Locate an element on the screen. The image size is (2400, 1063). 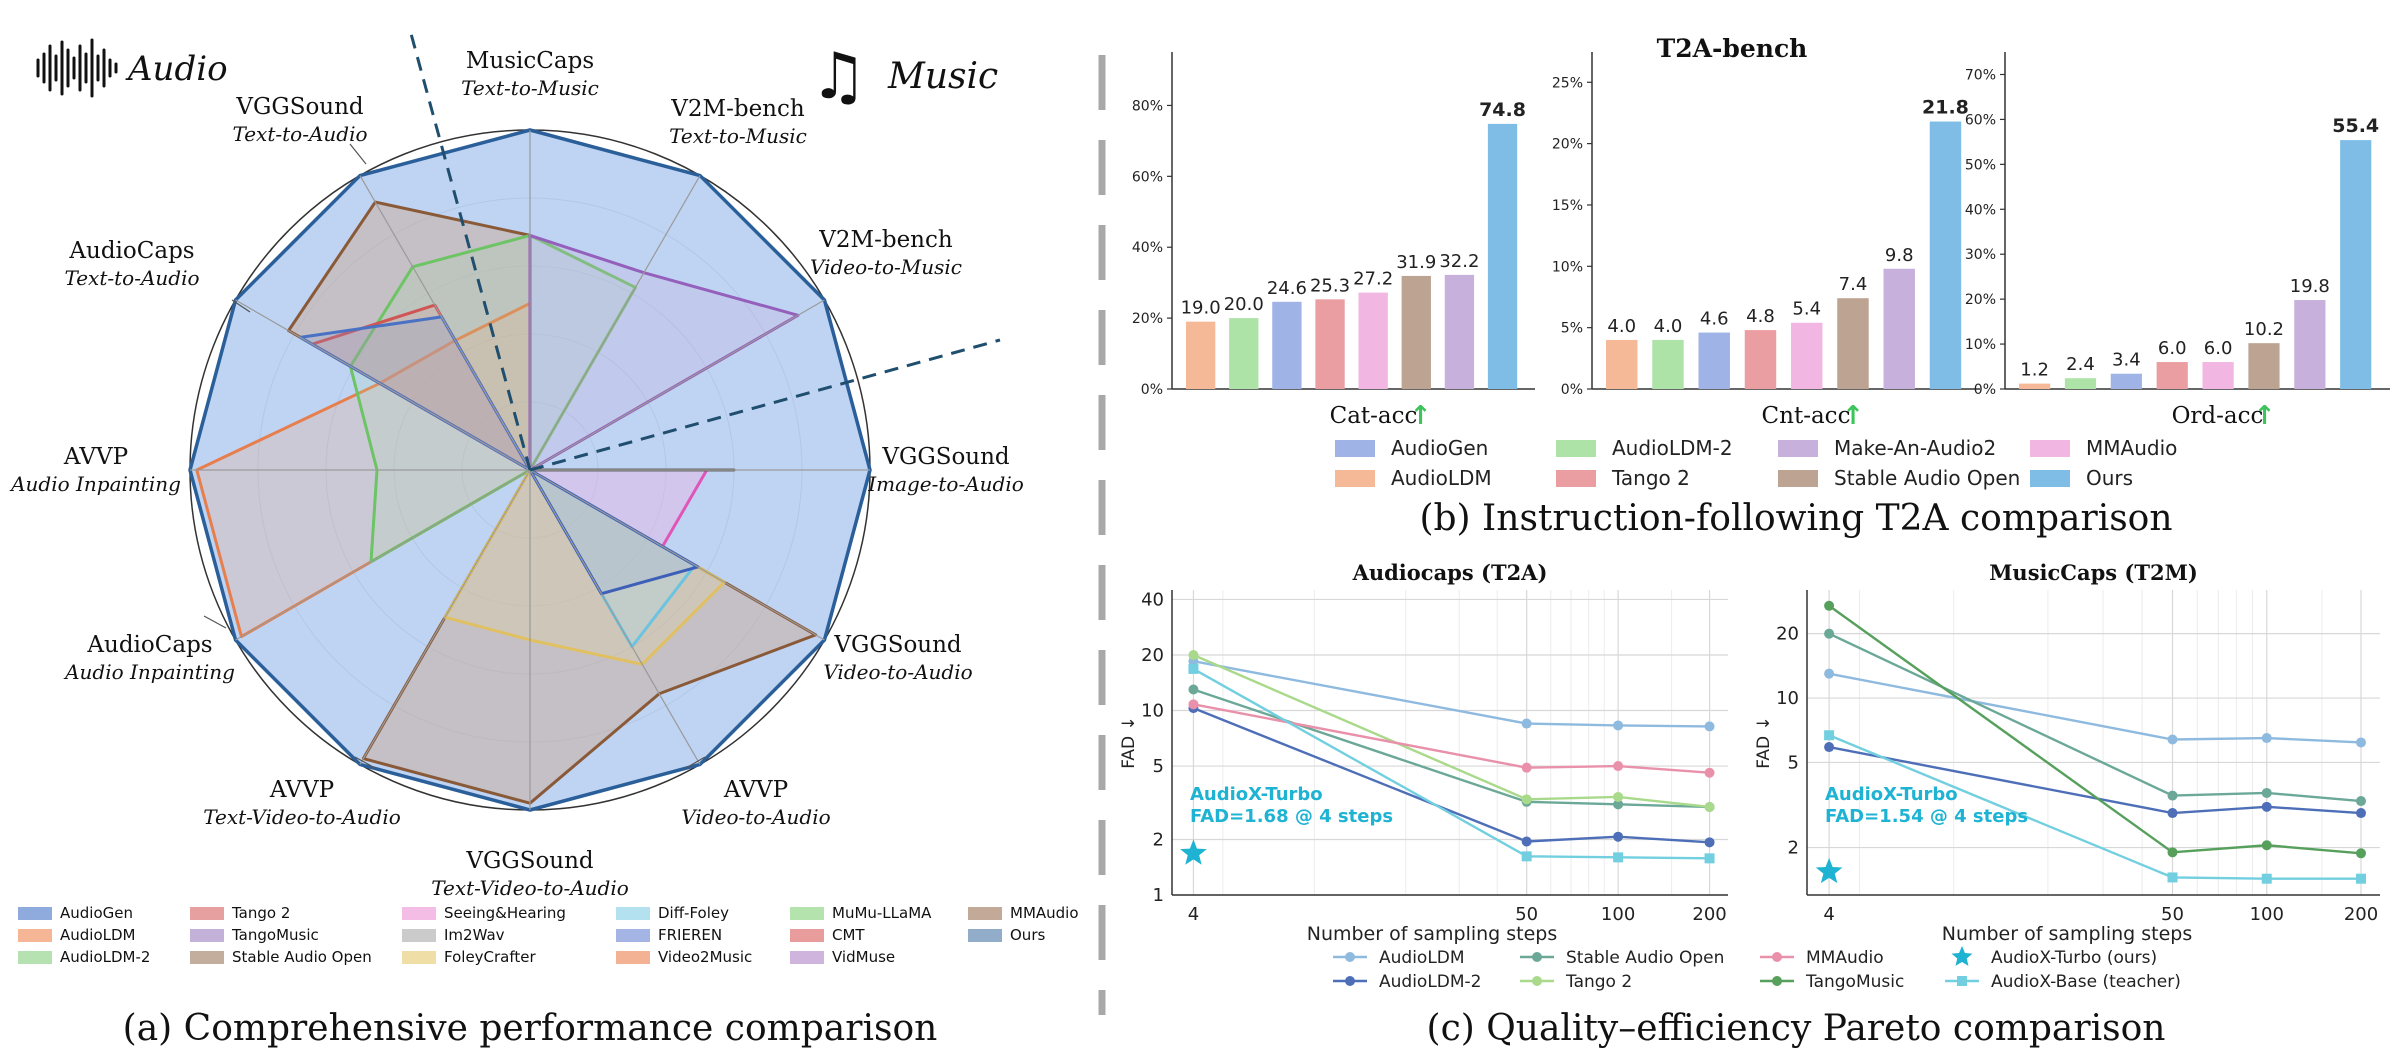
bar-value-label: 9.8 is located at coordinates (1899, 255).